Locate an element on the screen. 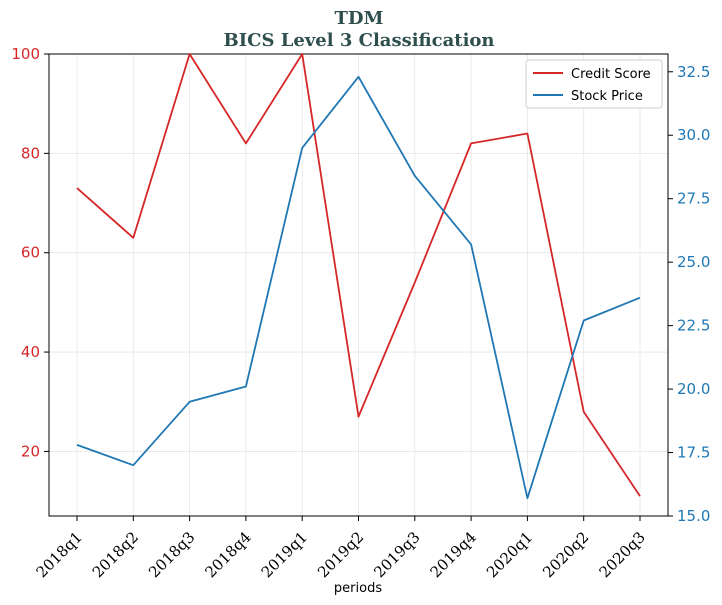 Image resolution: width=722 pixels, height=605 pixels. right-tick-label: 17.5 is located at coordinates (693, 453).